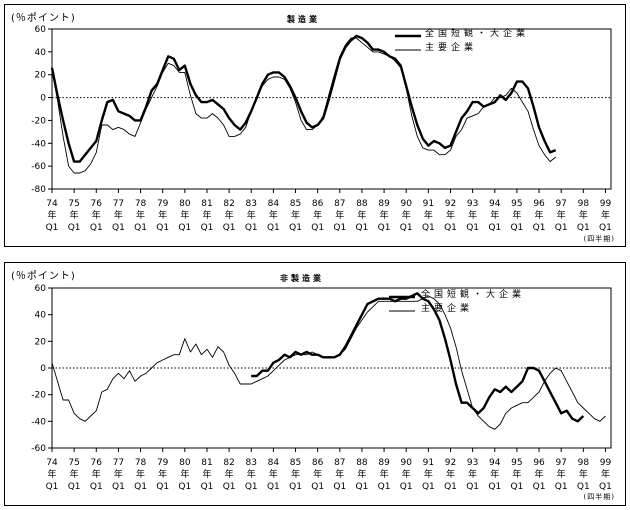  I want to click on y-tick-label: 0, so click(43, 369).